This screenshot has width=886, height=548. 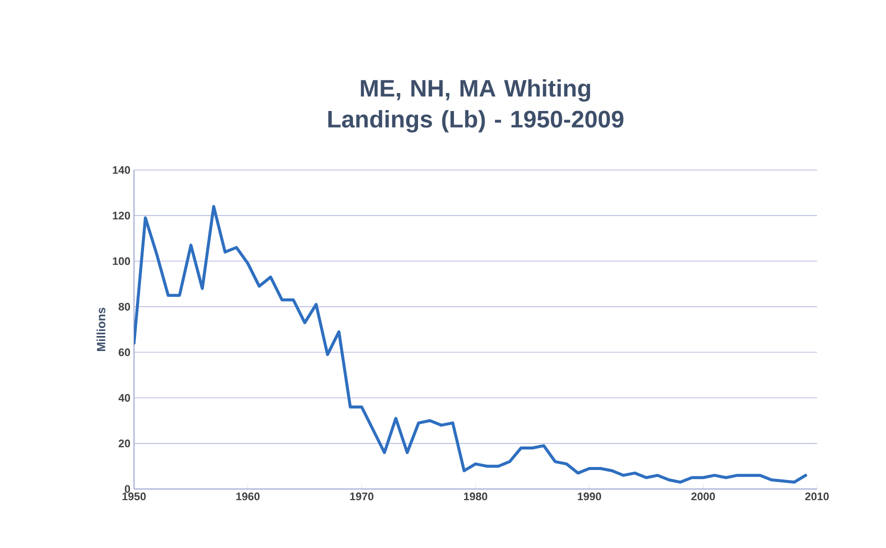 I want to click on x-tick-label: 1990, so click(x=590, y=496).